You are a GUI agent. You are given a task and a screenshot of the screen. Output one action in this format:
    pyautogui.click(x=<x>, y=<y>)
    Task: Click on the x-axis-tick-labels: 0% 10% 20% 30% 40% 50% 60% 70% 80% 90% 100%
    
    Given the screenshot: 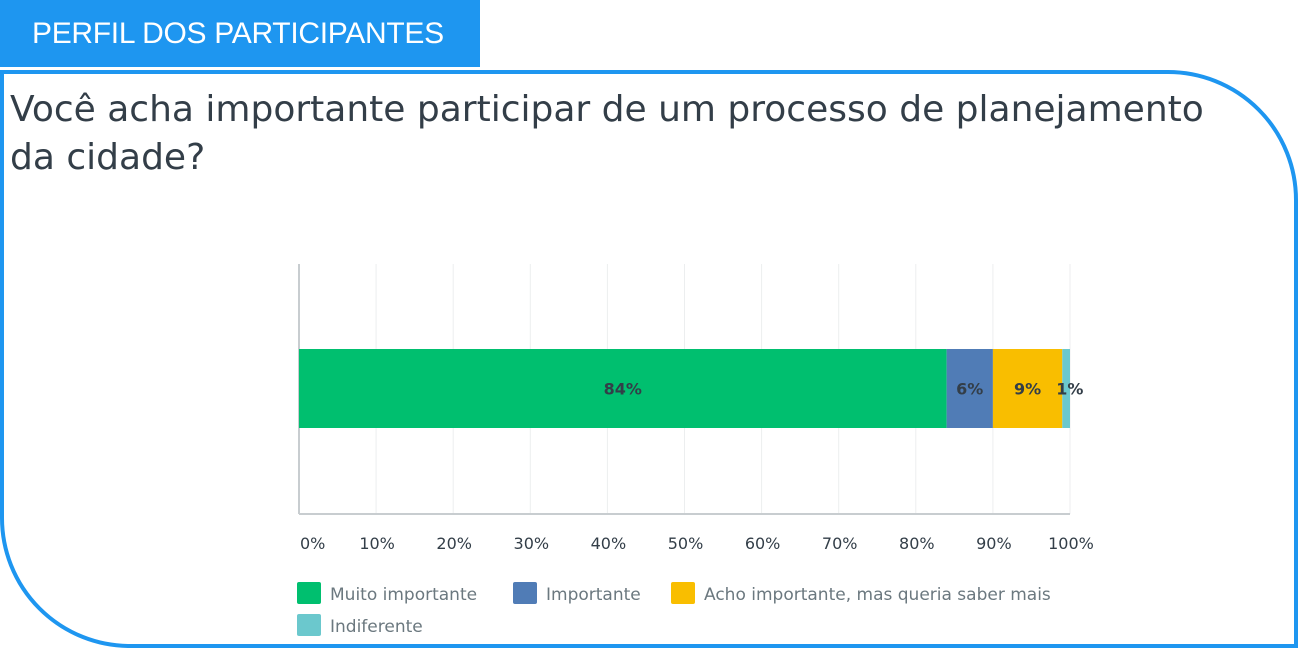 What is the action you would take?
    pyautogui.click(x=697, y=543)
    